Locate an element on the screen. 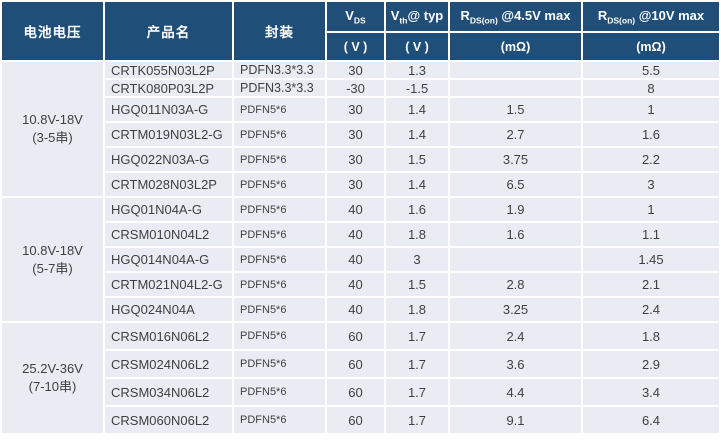  rdson-10v-cell: 1 is located at coordinates (651, 209).